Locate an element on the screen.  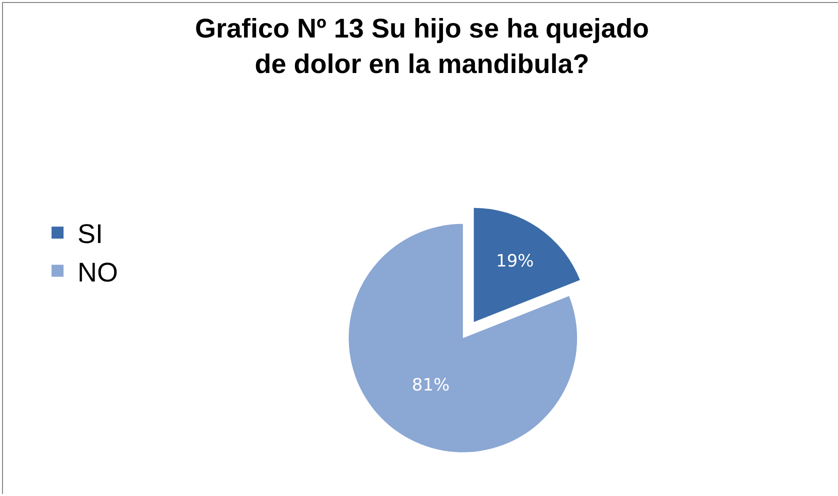
legend-label: SI is located at coordinates (91, 234).